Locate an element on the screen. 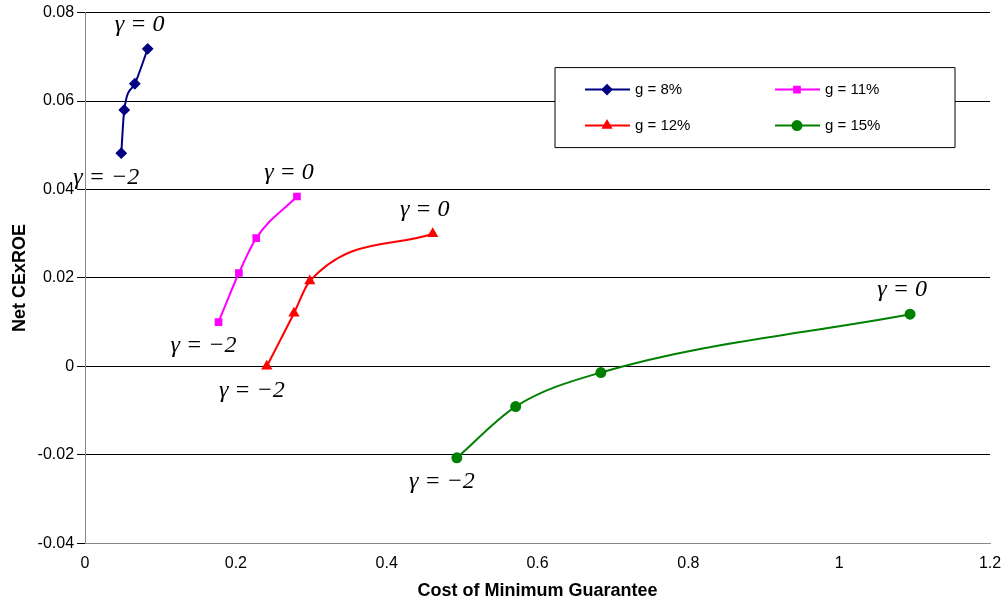  legend-label: g = 12% is located at coordinates (663, 124).